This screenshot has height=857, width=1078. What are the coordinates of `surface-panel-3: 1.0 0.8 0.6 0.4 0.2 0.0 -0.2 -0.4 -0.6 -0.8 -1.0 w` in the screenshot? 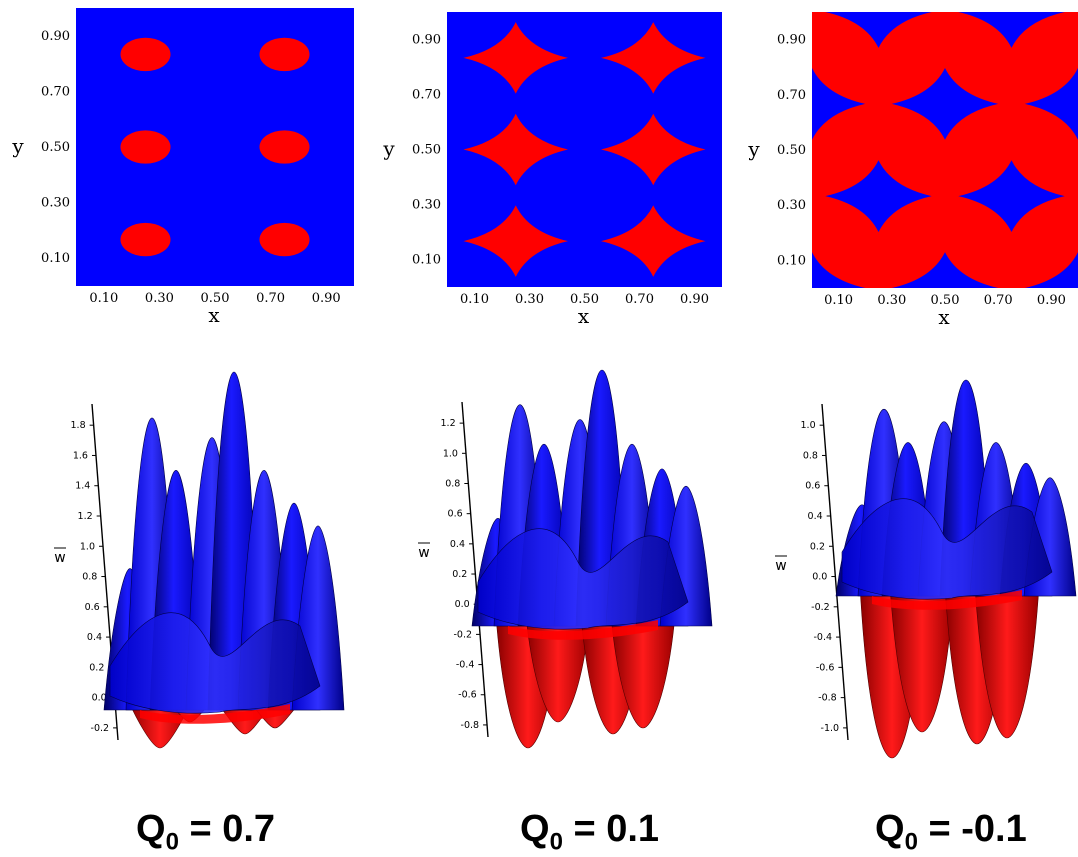 It's located at (926, 569).